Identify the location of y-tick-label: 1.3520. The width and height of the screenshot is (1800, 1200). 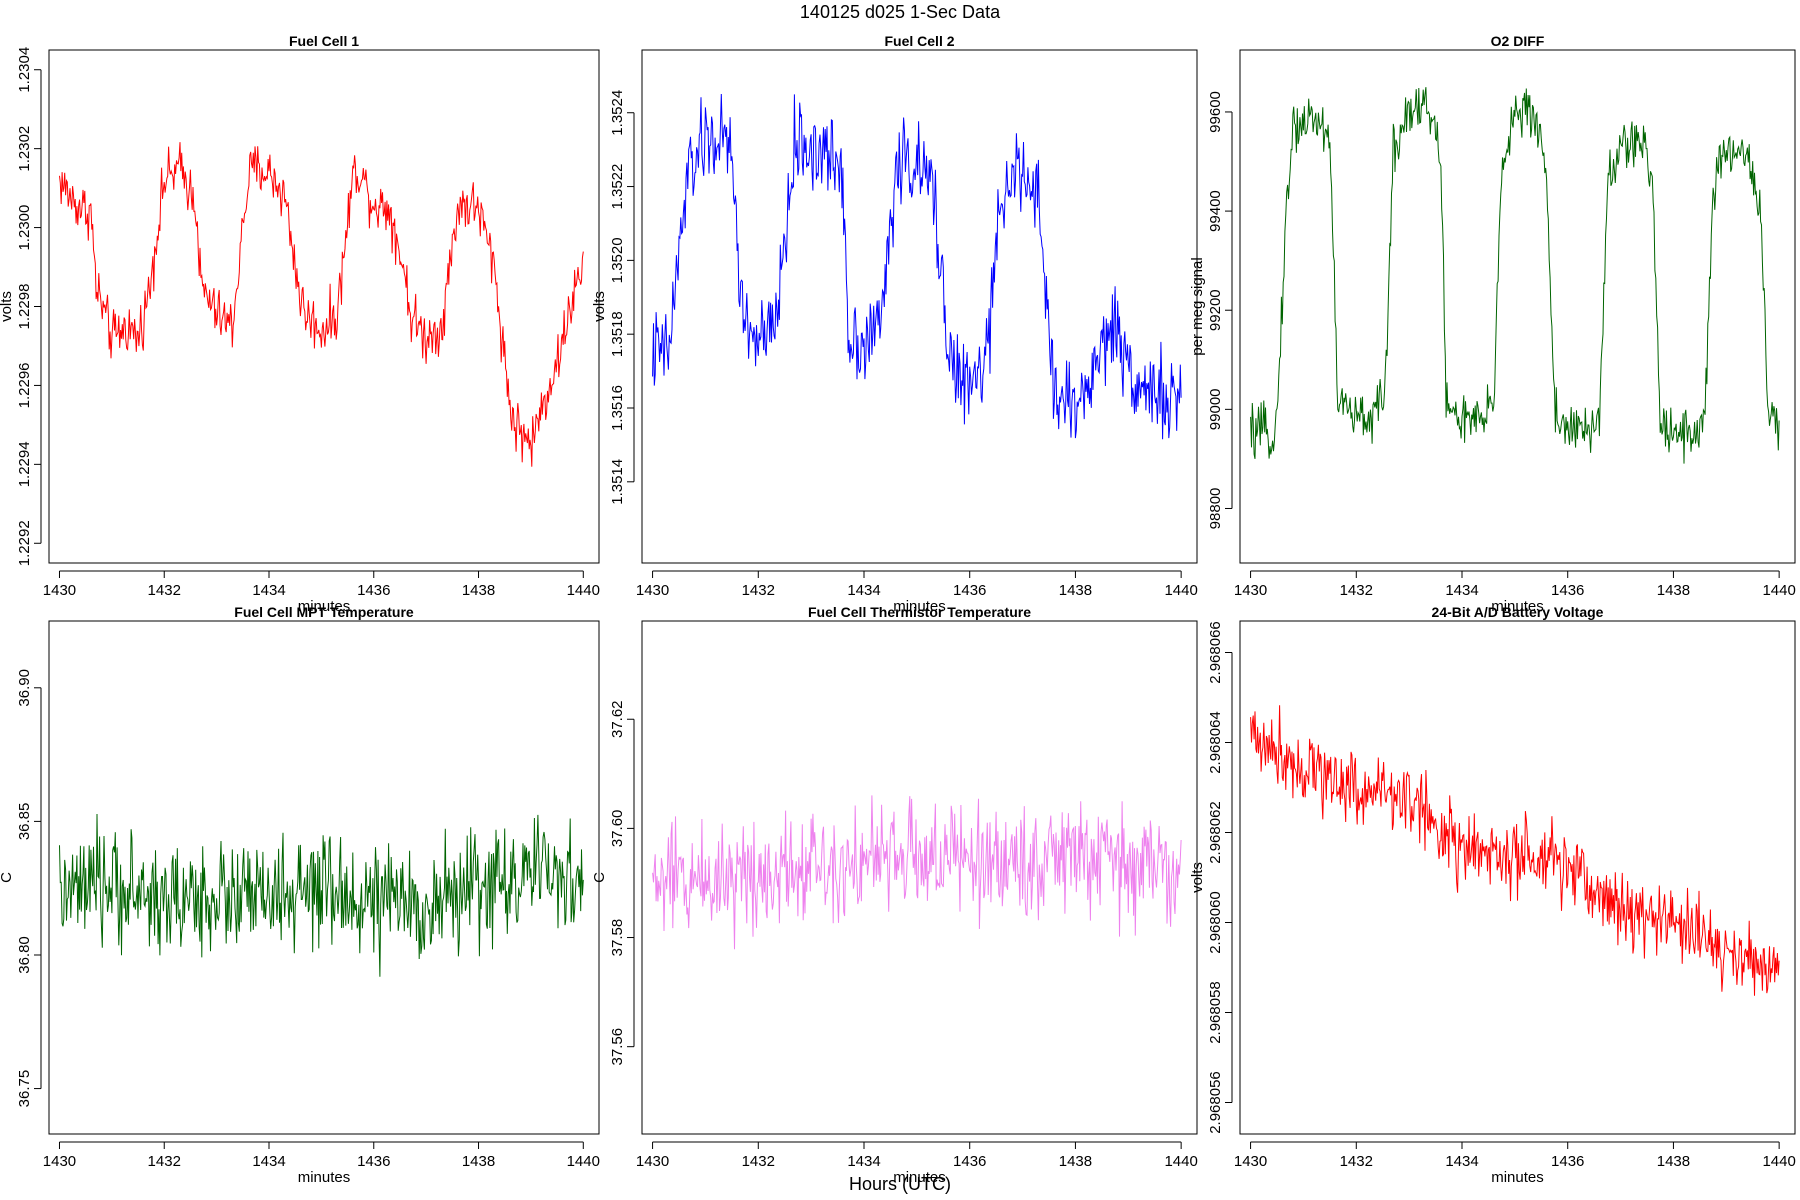
(617, 260).